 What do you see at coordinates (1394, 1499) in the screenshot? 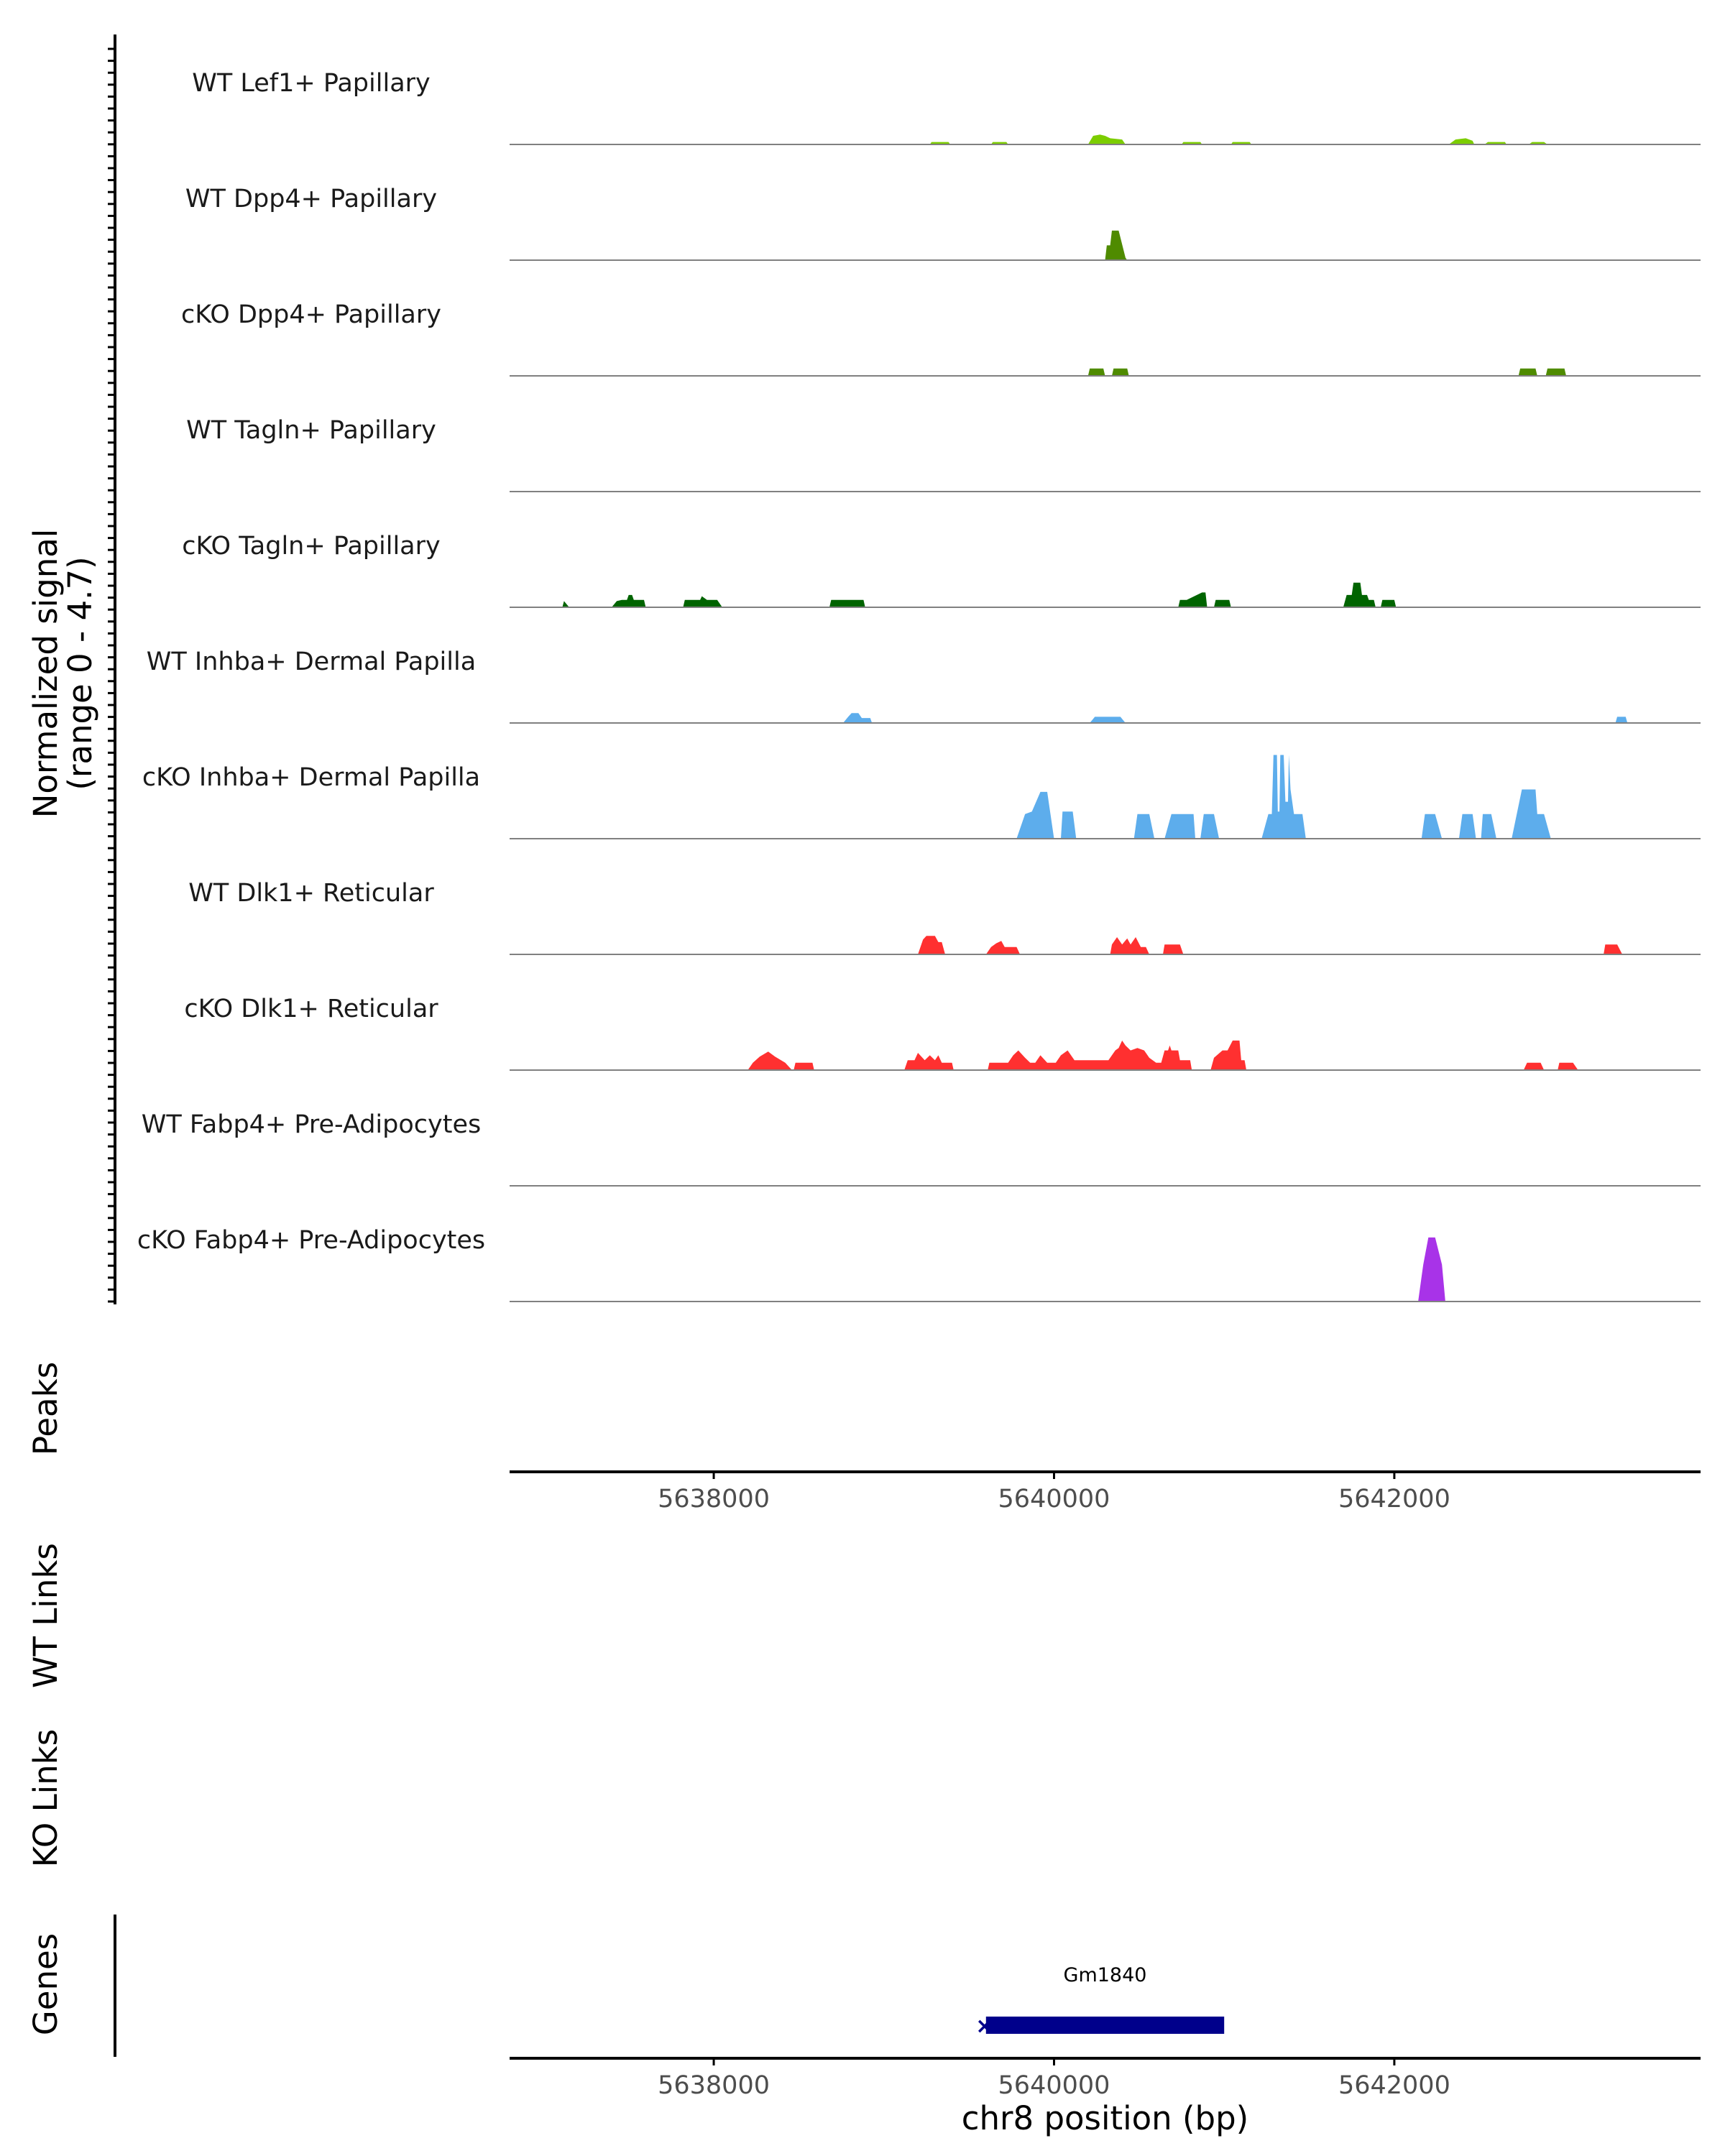
I see `peaks-x-tick-label: 5642000` at bounding box center [1394, 1499].